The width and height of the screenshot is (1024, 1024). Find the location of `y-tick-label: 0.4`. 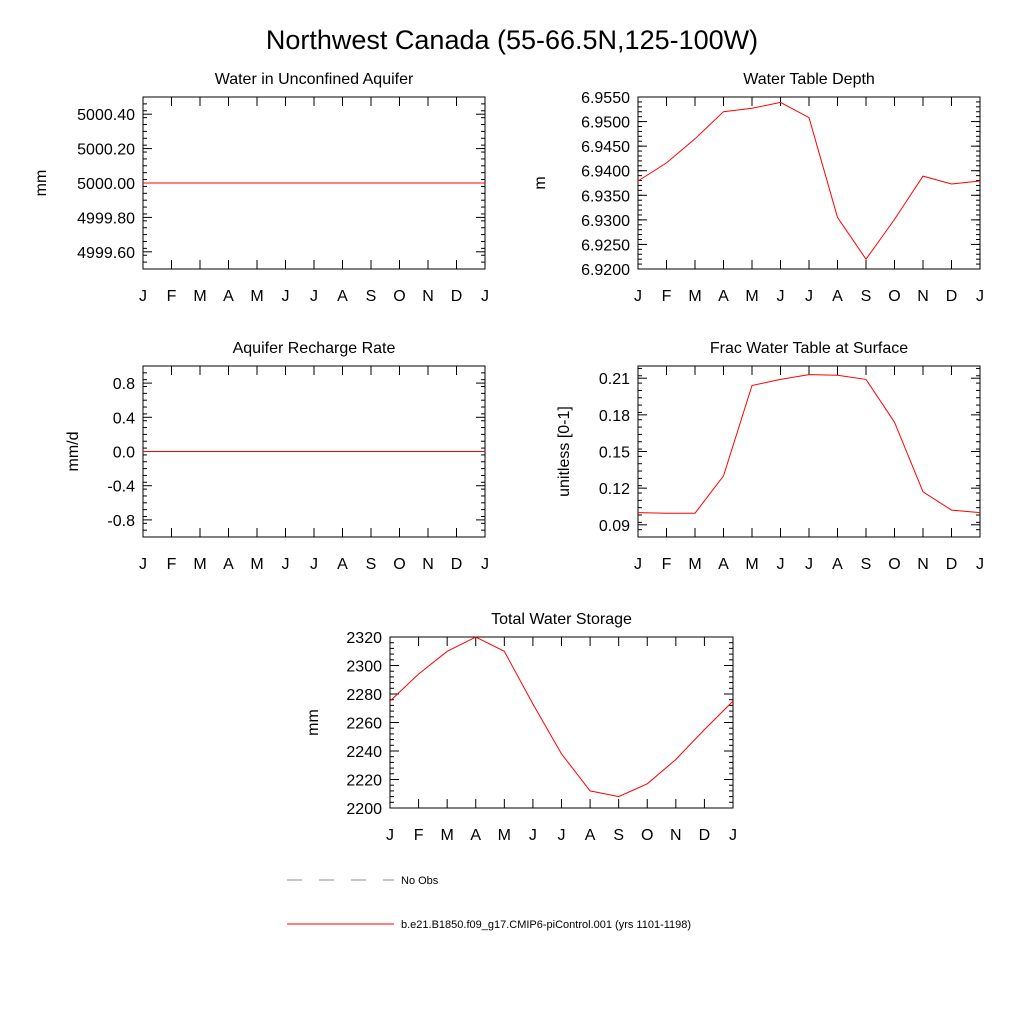

y-tick-label: 0.4 is located at coordinates (124, 418).